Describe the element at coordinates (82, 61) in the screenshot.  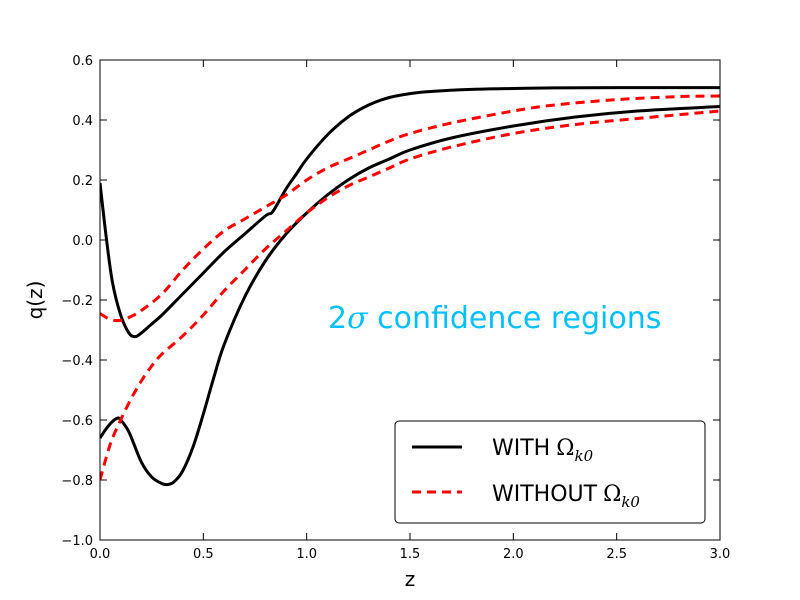
I see `y-tick-label: 0.6` at that location.